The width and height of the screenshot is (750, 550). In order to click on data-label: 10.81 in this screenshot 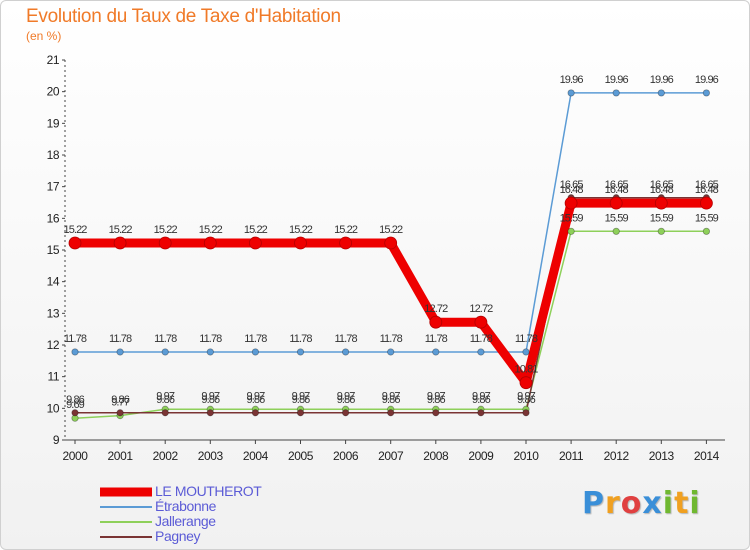, I will do `click(526, 370)`.